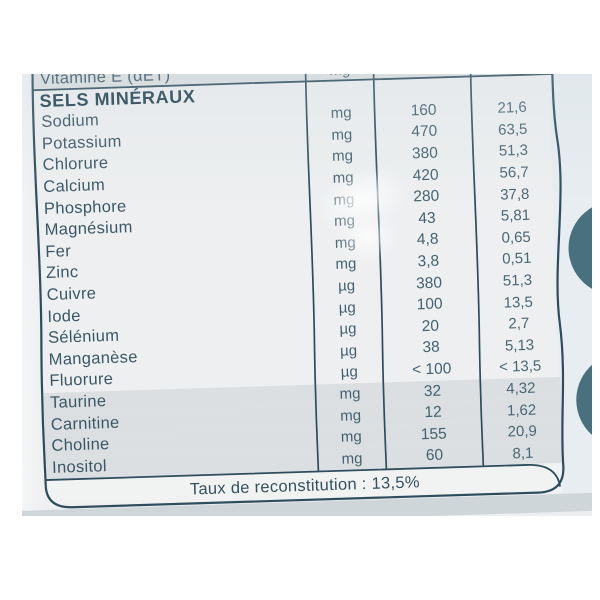 This screenshot has height=600, width=600. Describe the element at coordinates (305, 485) in the screenshot. I see `reconstitution-note: Taux de reconstitution : 13,5%` at that location.